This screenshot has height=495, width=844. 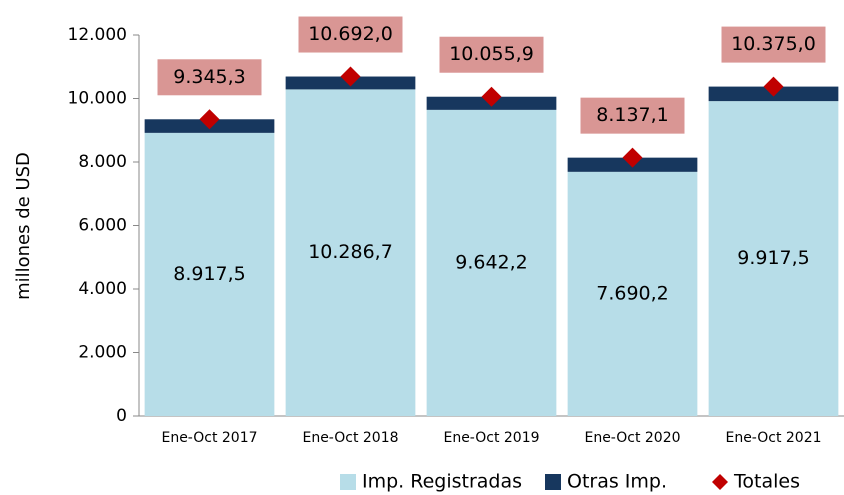 I want to click on bar-label: 7.690,2, so click(x=632, y=293).